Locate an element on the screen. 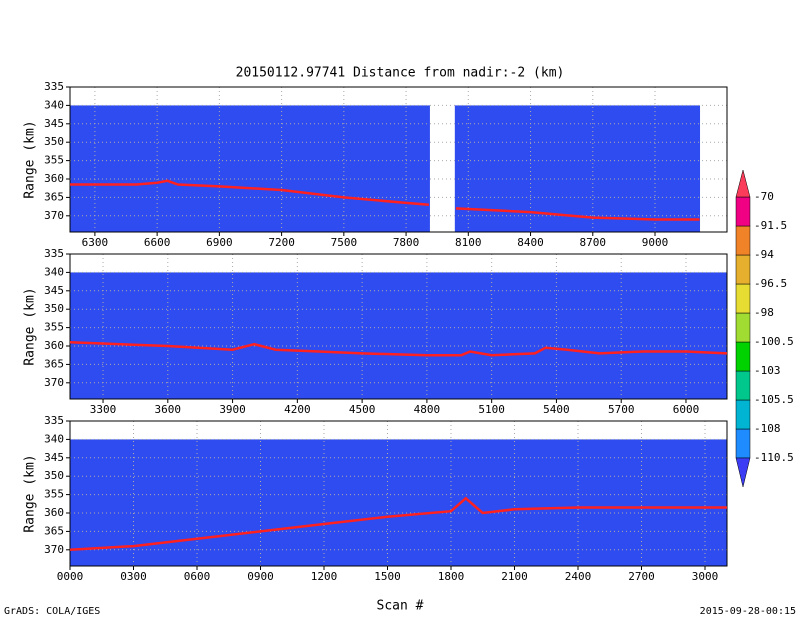  footer-left: GrADS: COLA/IGES is located at coordinates (52, 611).